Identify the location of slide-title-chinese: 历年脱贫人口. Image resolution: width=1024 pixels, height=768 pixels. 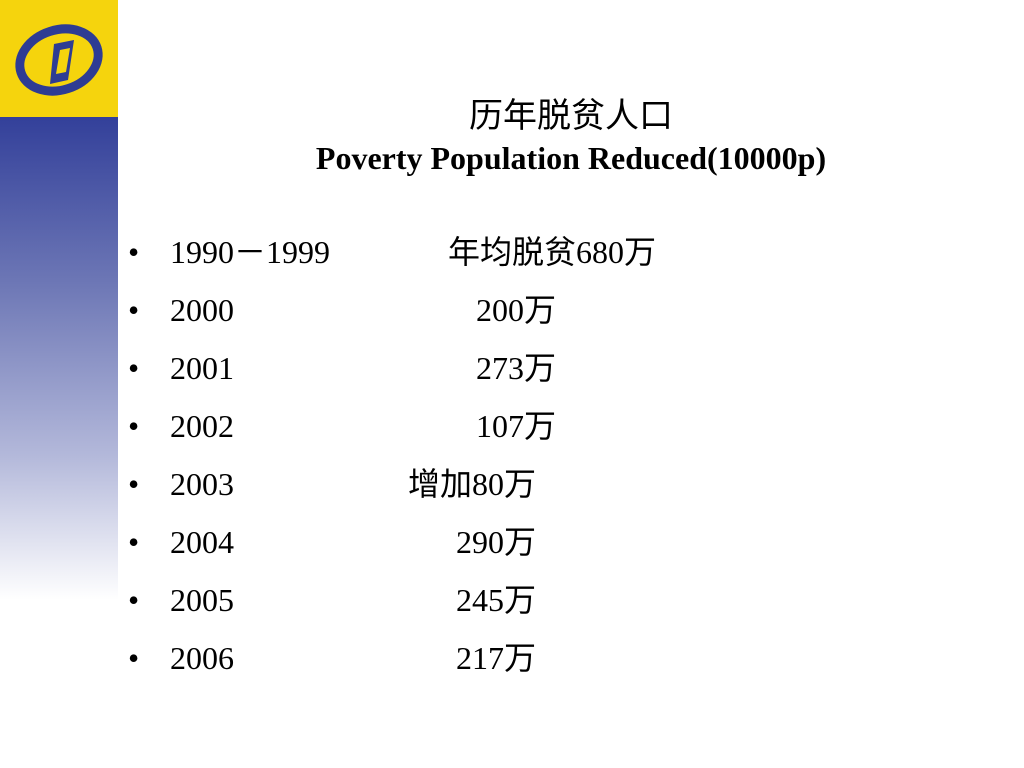
(571, 116).